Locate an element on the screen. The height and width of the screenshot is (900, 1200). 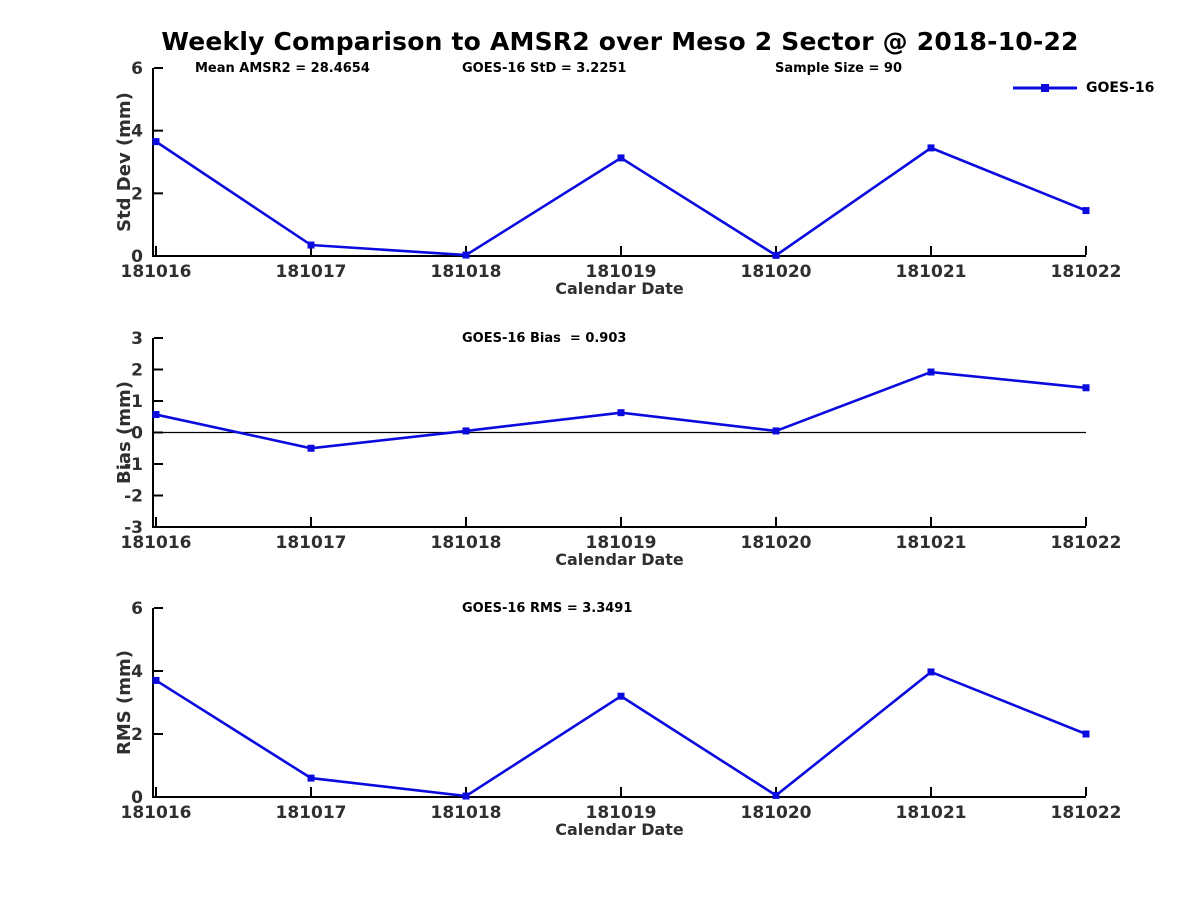
data-line is located at coordinates (621, 734).